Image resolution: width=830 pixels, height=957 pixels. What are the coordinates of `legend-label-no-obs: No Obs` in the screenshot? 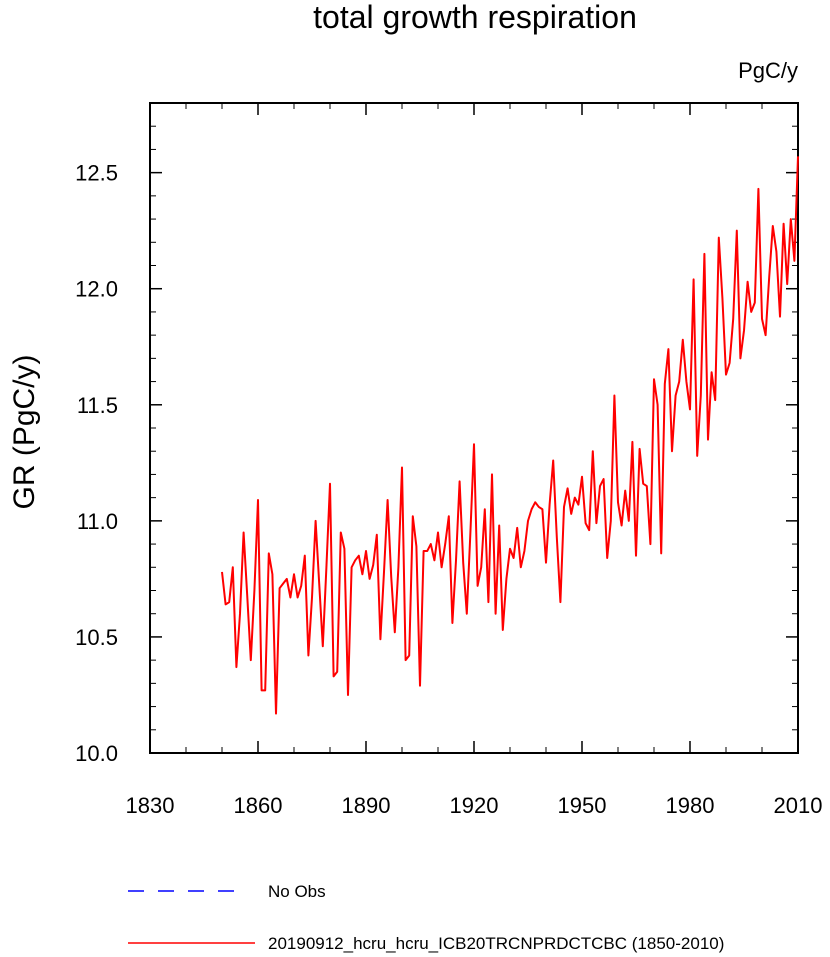 It's located at (297, 891).